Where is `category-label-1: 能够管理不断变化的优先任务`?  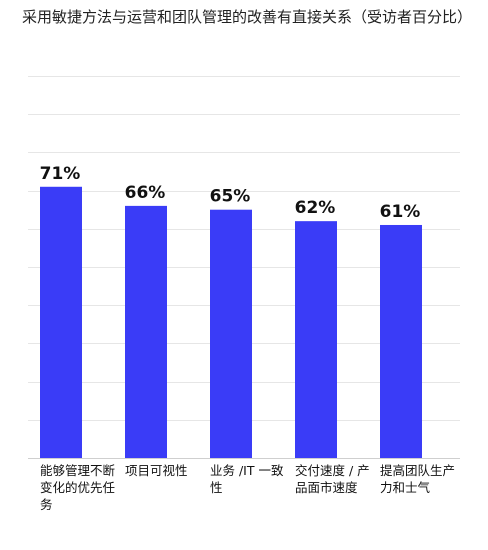
category-label-1: 能够管理不断变化的优先任务 is located at coordinates (78, 487).